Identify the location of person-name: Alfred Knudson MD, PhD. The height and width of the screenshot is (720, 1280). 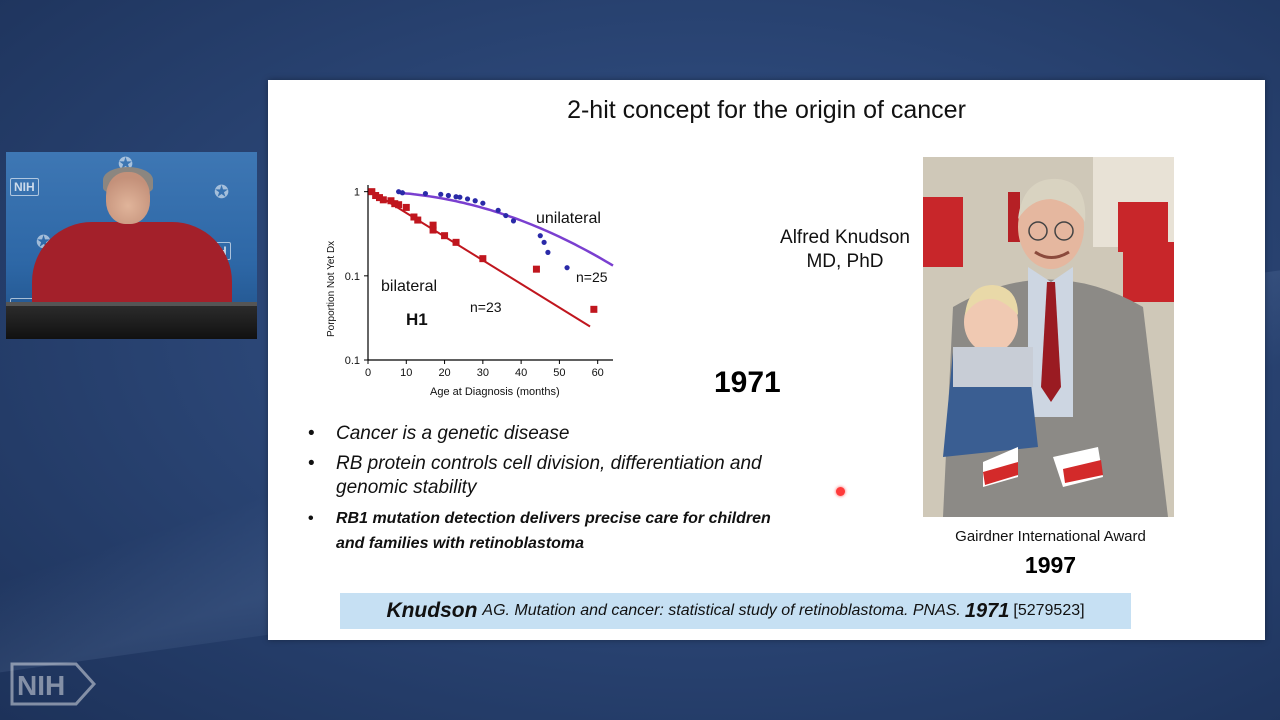
(845, 250).